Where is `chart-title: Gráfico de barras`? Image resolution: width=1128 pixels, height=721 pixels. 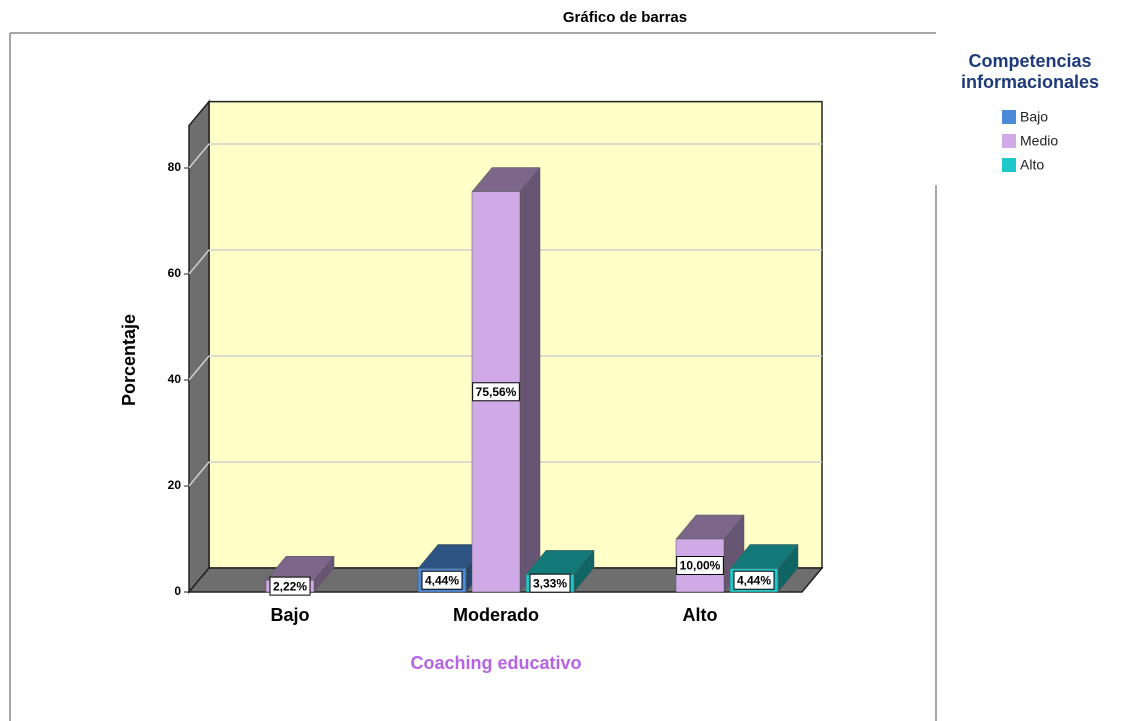
chart-title: Gráfico de barras is located at coordinates (625, 17).